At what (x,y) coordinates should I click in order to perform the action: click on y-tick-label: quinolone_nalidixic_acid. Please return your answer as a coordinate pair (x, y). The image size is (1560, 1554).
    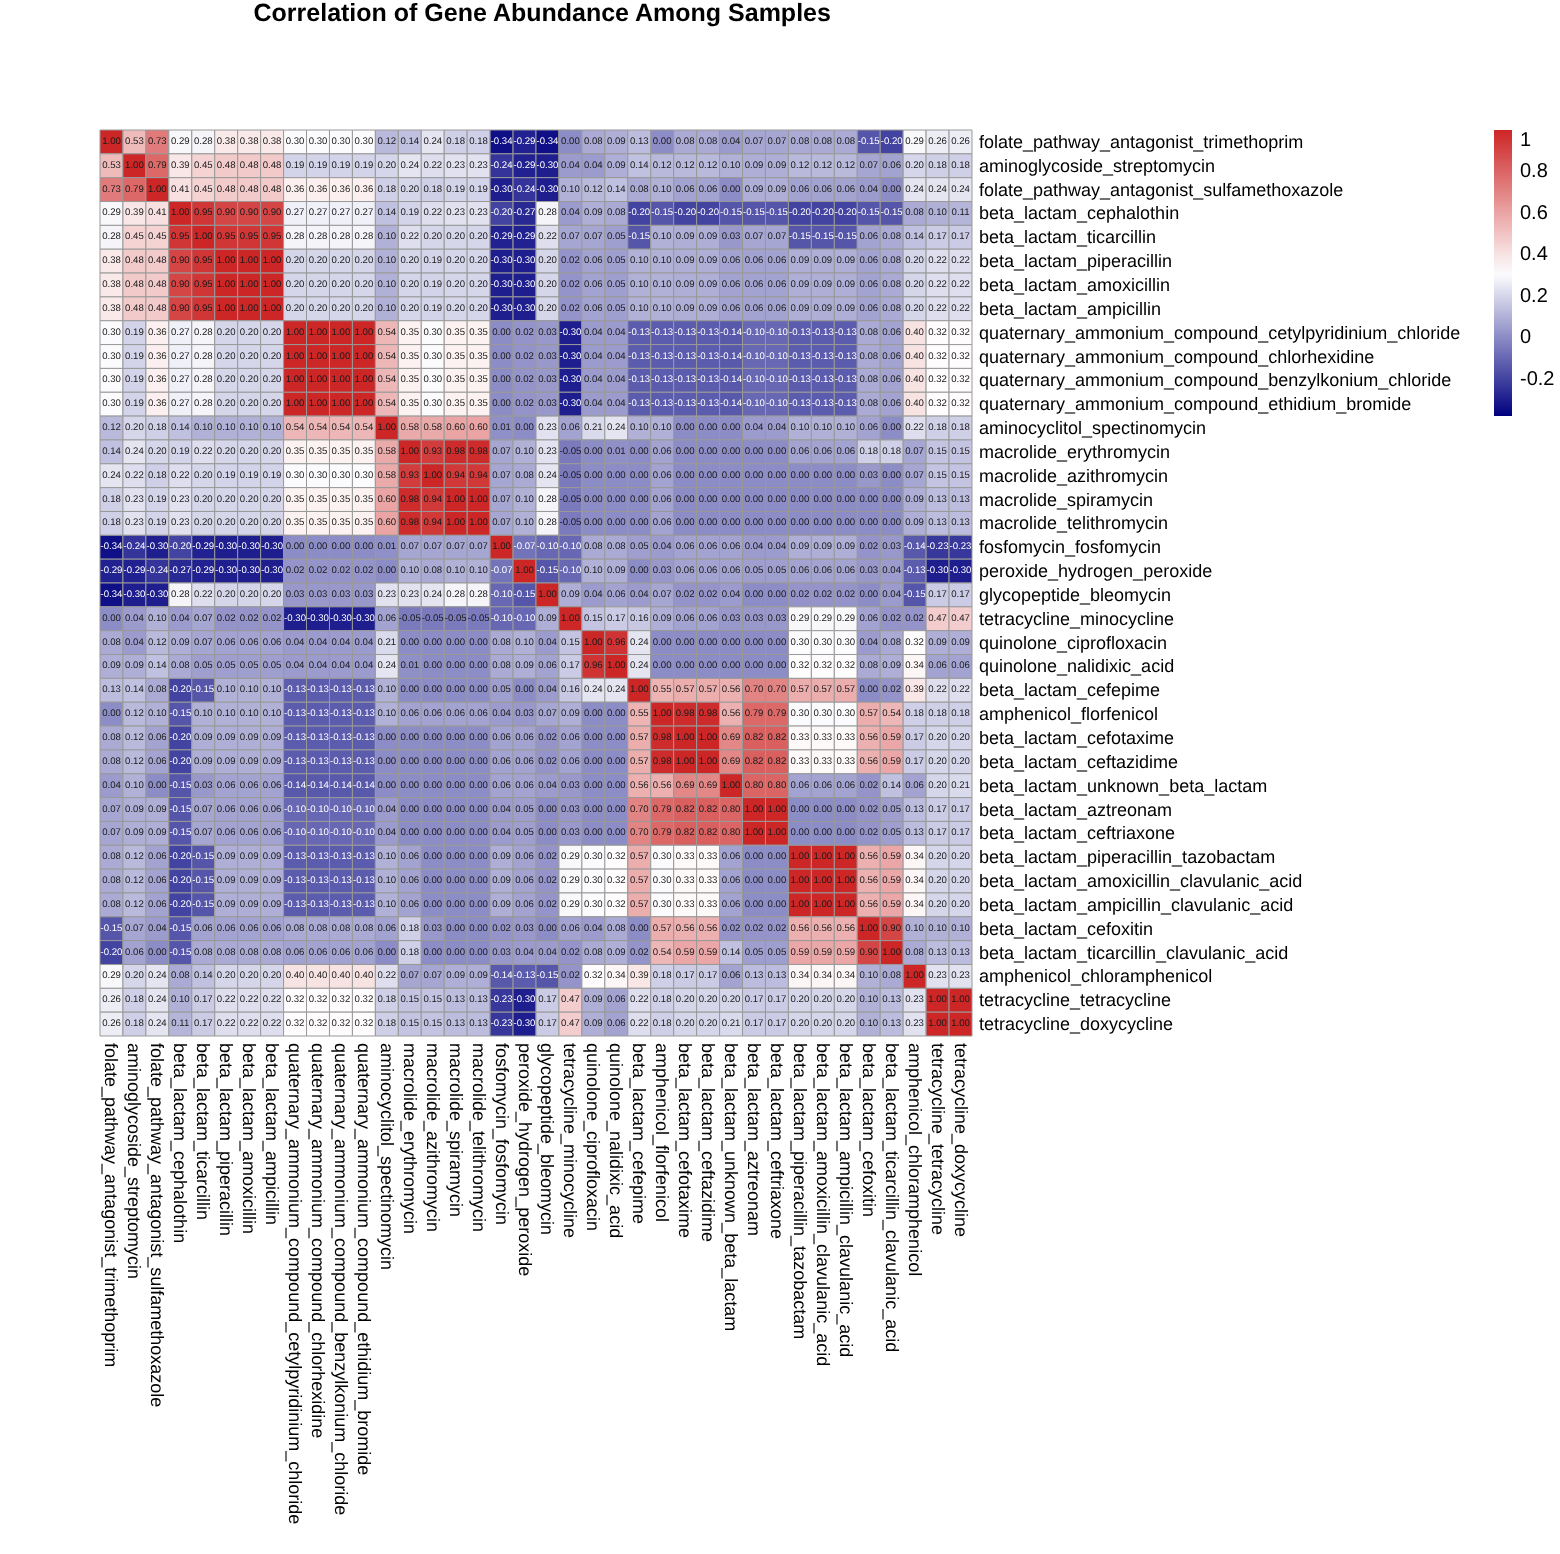
    Looking at the image, I should click on (1077, 666).